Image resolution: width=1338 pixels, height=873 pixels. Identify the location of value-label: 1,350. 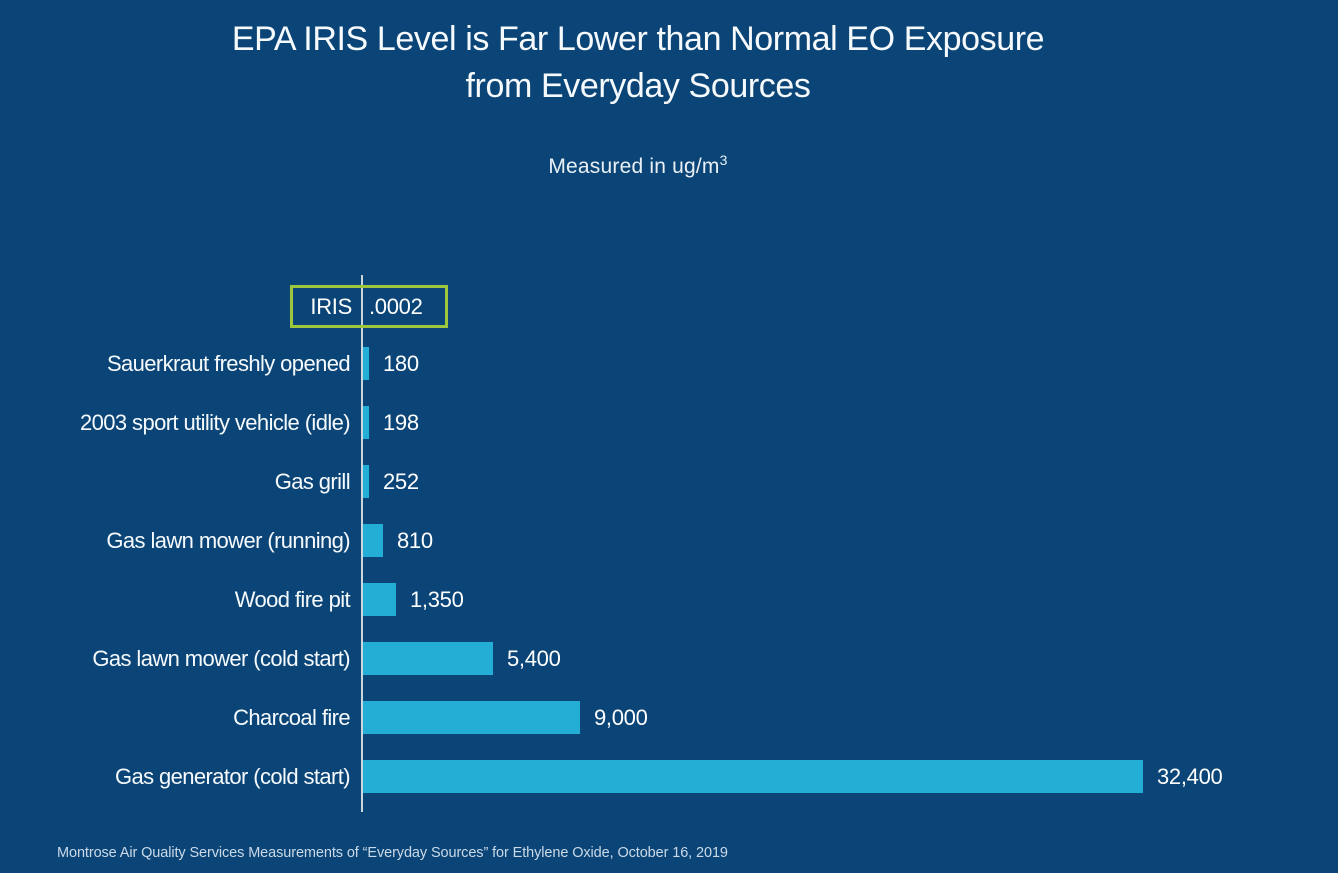
(437, 599).